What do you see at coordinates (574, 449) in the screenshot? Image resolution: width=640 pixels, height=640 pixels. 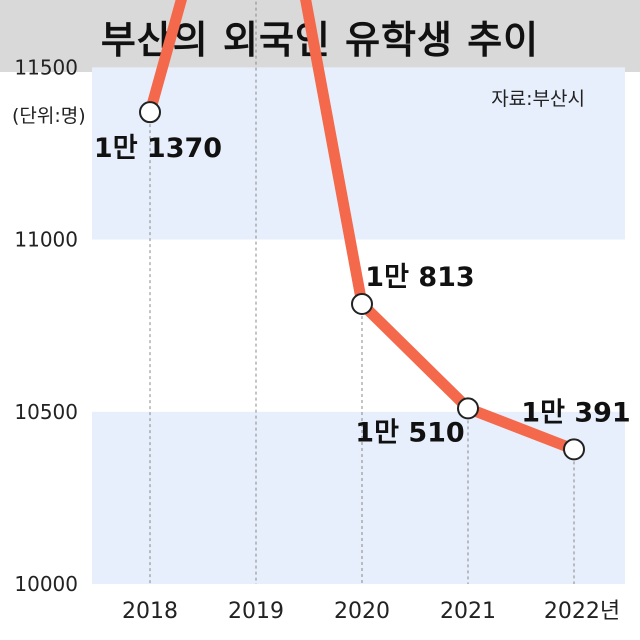 I see `point-2022년` at bounding box center [574, 449].